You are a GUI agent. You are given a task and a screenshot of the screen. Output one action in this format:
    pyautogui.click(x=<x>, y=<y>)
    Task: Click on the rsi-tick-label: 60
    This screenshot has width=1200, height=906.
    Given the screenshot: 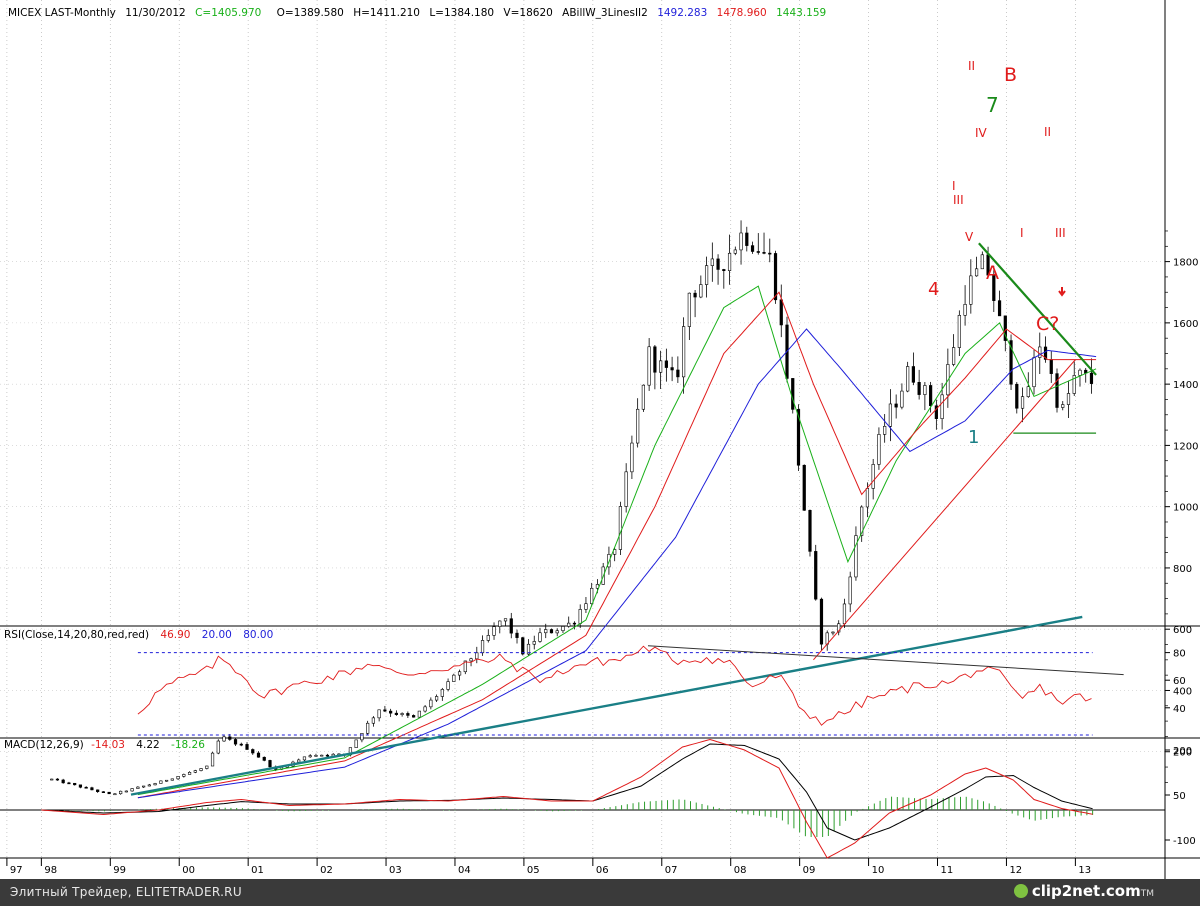 What is the action you would take?
    pyautogui.click(x=1179, y=681)
    